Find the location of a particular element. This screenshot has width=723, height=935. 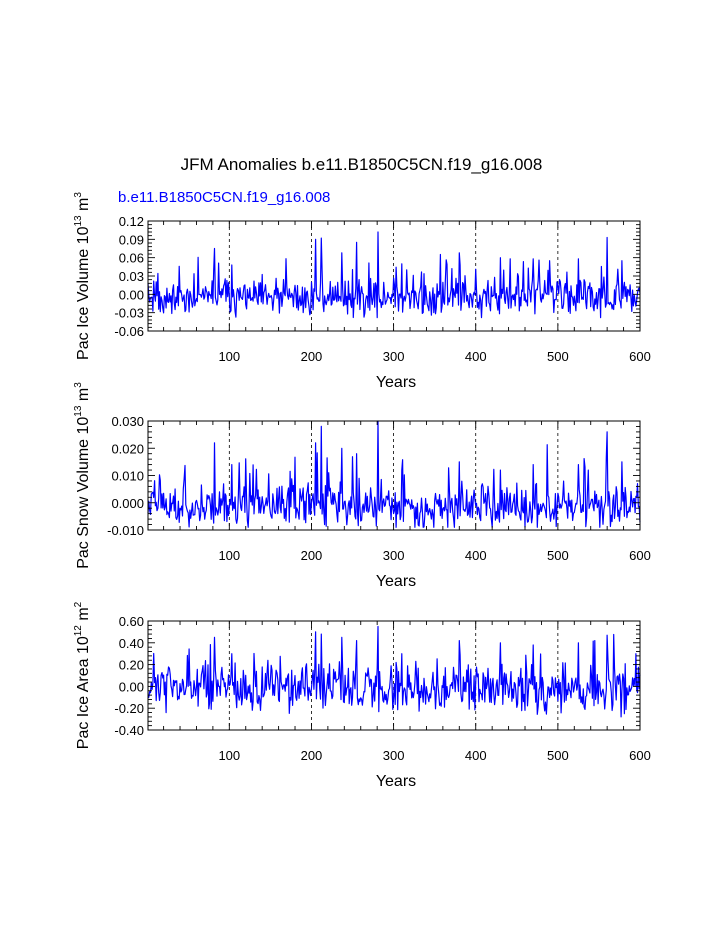

y-tick-label: 0.40 is located at coordinates (131, 643).